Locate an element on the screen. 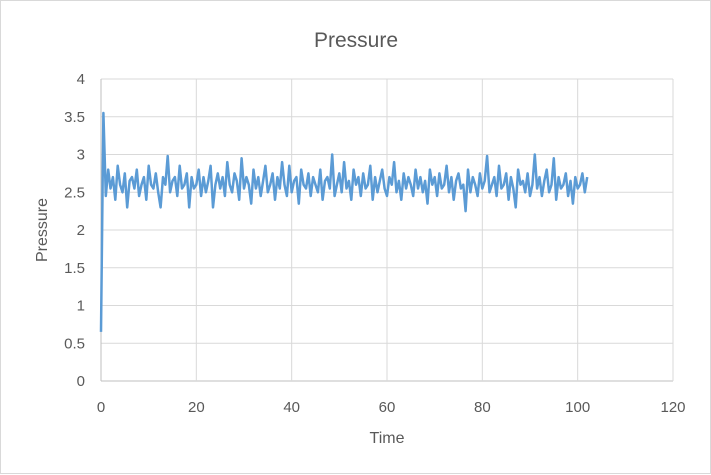 This screenshot has width=711, height=475. y-tick-label: 1 is located at coordinates (81, 306).